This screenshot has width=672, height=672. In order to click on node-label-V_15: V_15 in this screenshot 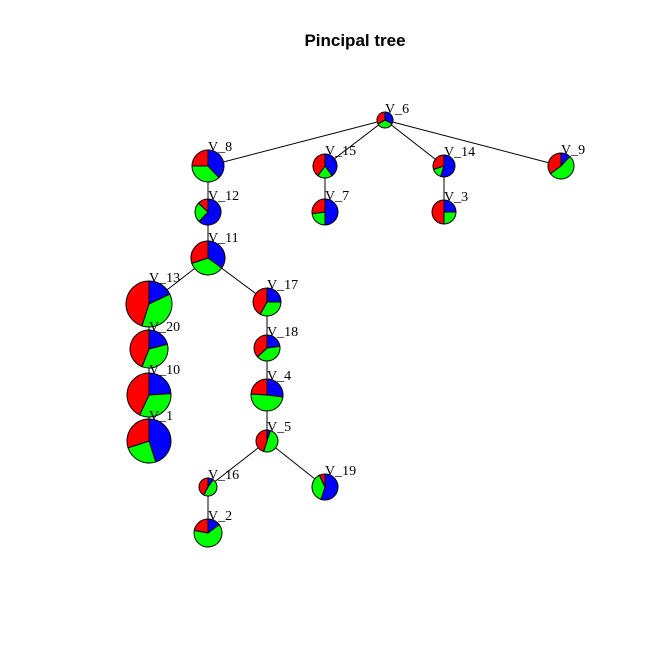, I will do `click(340, 151)`.